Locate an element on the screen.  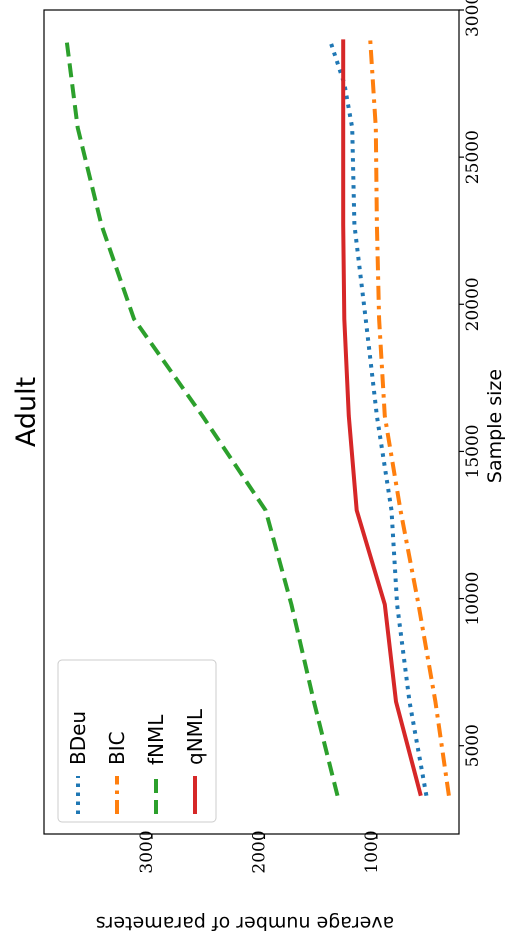
legend-label-bic: BIC is located at coordinates (117, 748).